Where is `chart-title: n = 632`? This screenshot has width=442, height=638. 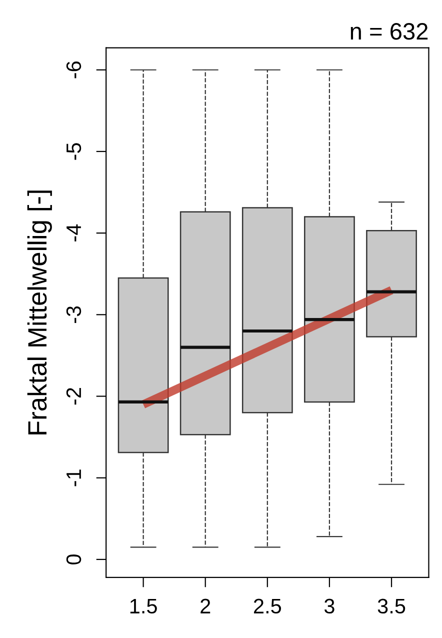 chart-title: n = 632 is located at coordinates (389, 31).